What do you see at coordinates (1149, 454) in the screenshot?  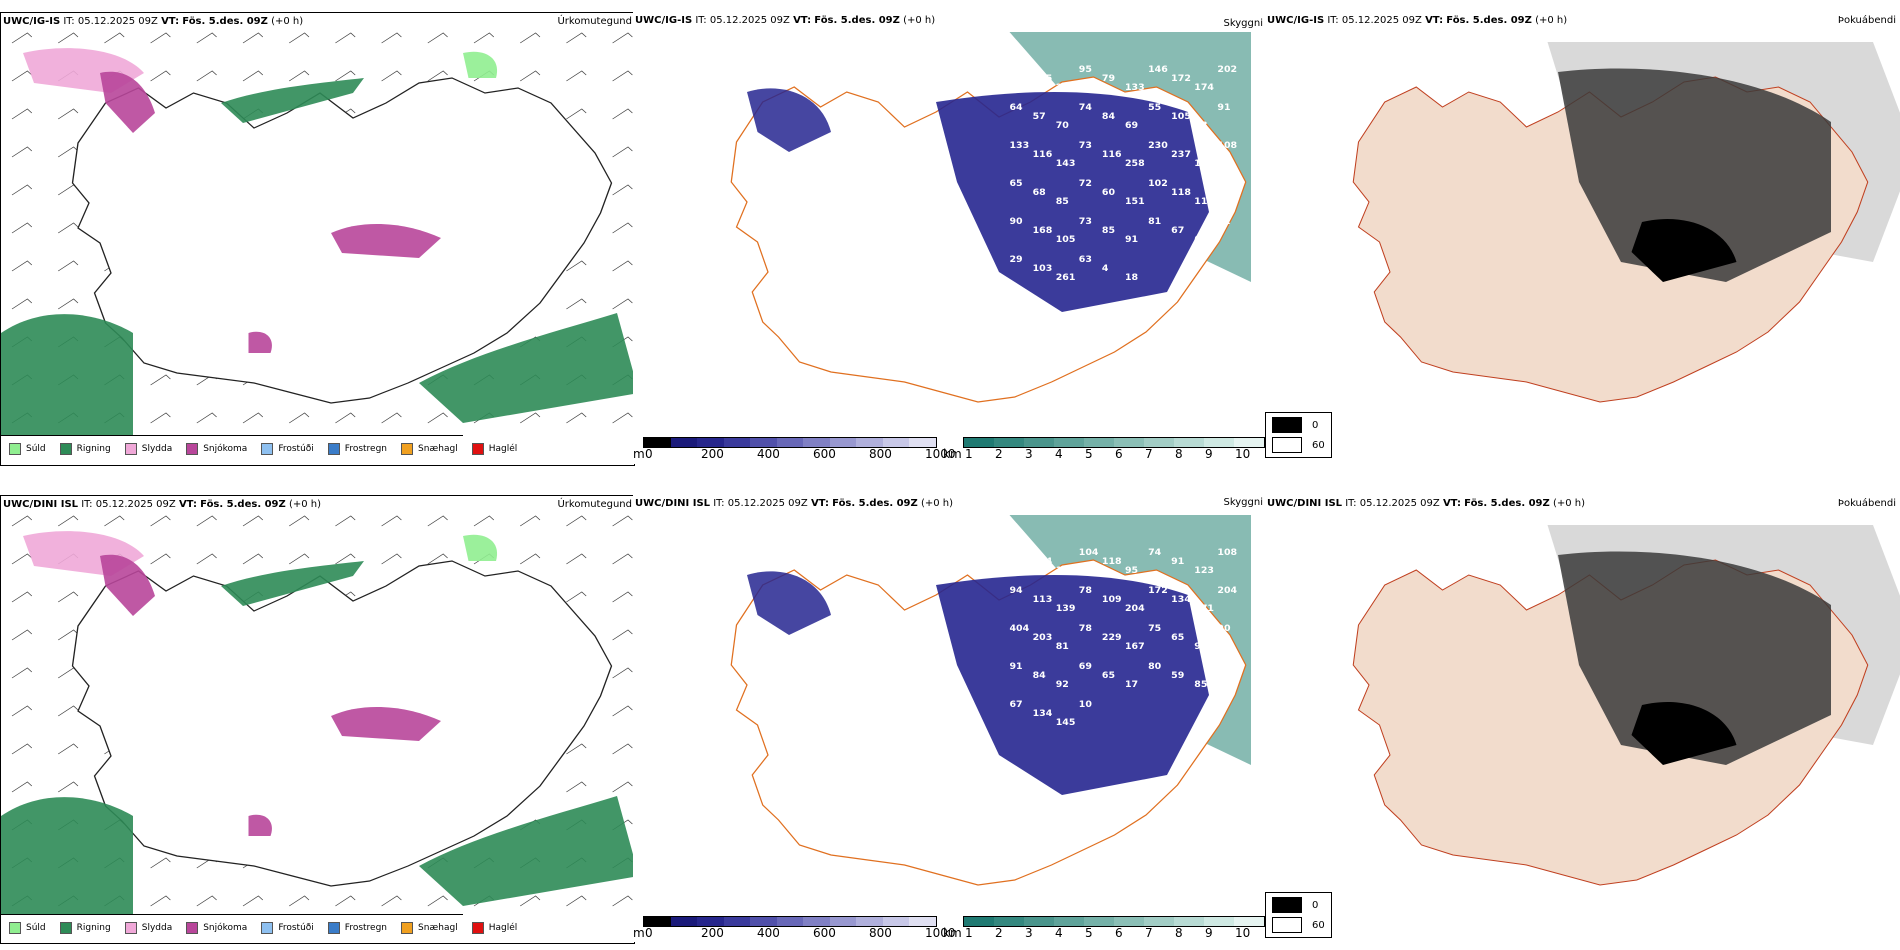 I see `visibility-tick: 7` at bounding box center [1149, 454].